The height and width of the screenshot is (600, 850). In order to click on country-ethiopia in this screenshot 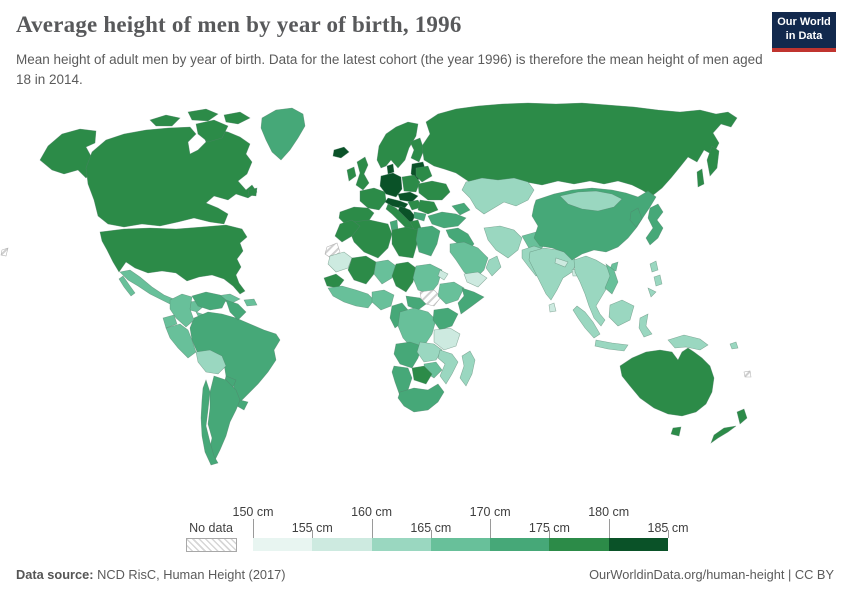, I will do `click(451, 293)`.